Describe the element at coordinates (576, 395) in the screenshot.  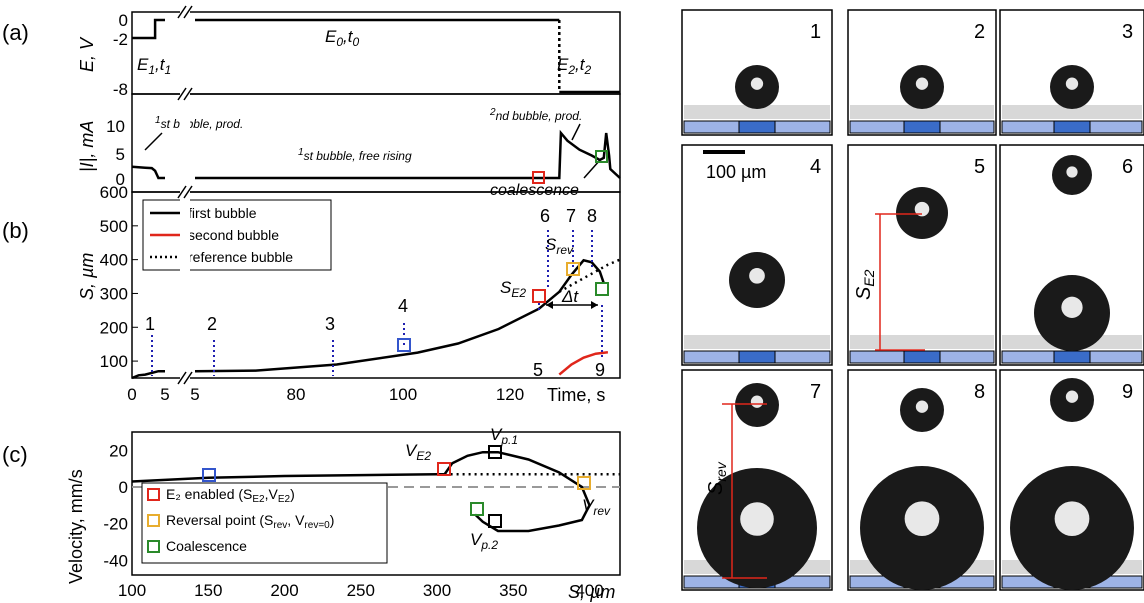
I see `x-axis-label-b: Time, s` at that location.